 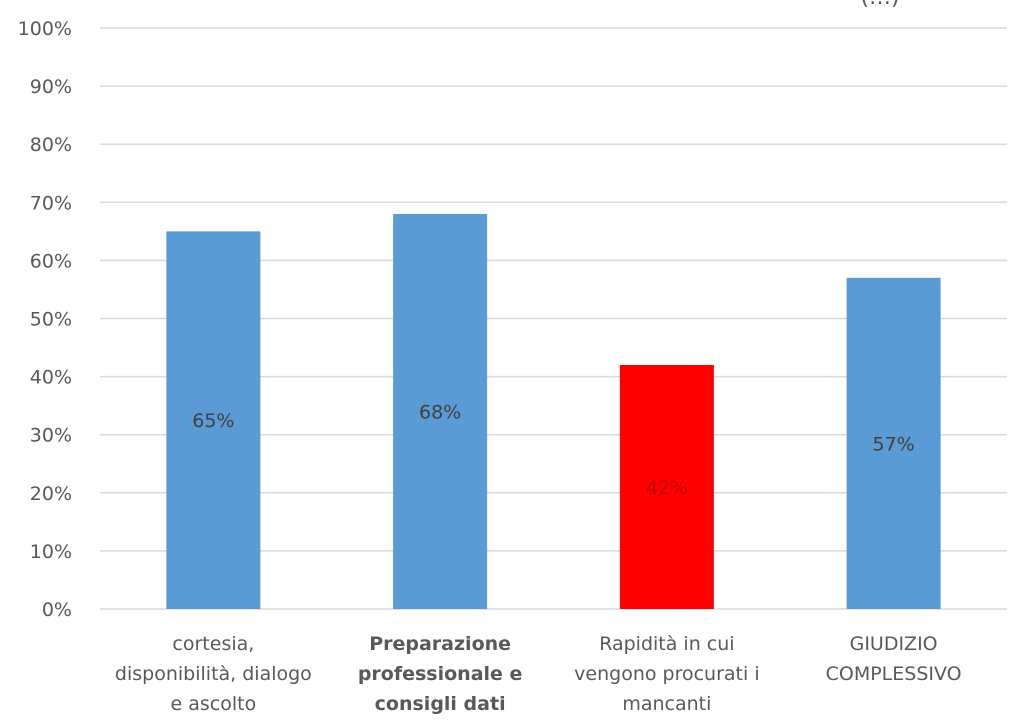 I want to click on y-tick-label: 60%, so click(x=51, y=261).